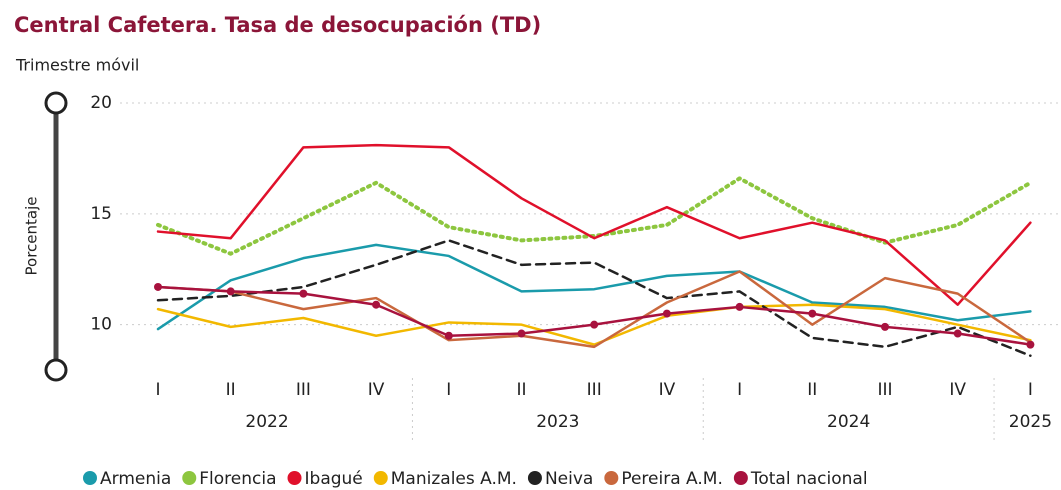  I want to click on x-group-label: 2022, so click(266, 422).